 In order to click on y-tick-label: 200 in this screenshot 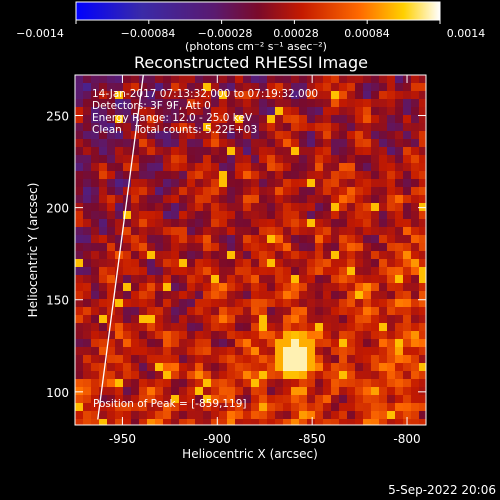, I will do `click(57, 209)`.